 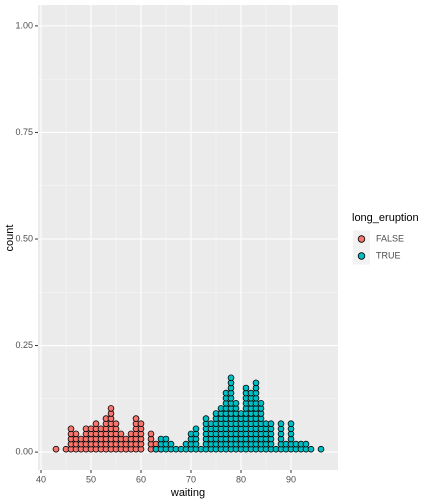 I want to click on y-tick-label: 0.25, so click(x=24, y=345).